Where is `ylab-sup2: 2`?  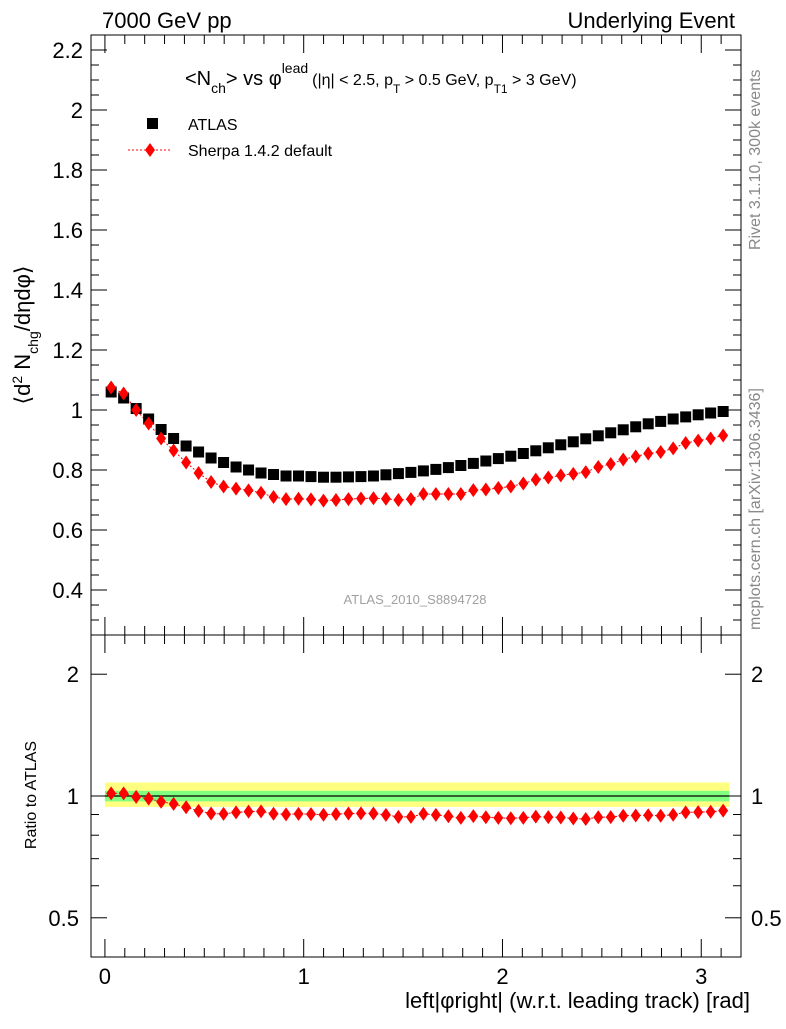 ylab-sup2: 2 is located at coordinates (17, 380).